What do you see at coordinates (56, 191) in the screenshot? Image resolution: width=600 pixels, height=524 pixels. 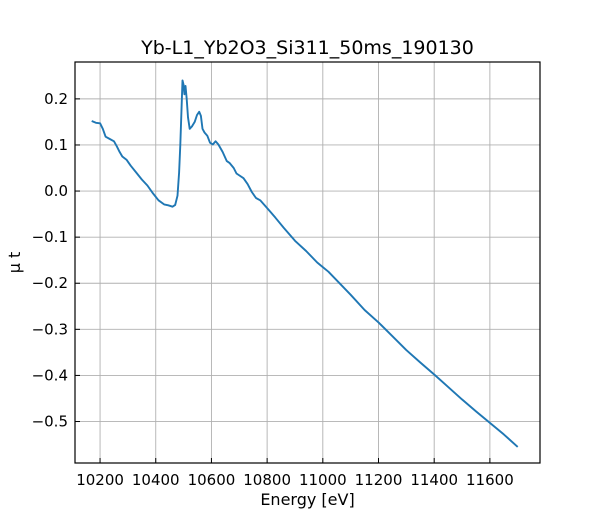 I see `y-tick-label: 0.0` at bounding box center [56, 191].